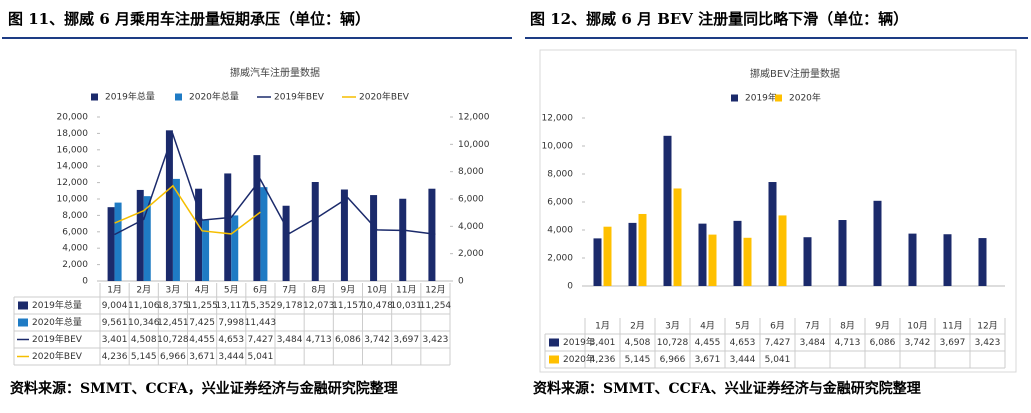  What do you see at coordinates (73, 134) in the screenshot?
I see `y-tick-label: 18,000` at bounding box center [73, 134].